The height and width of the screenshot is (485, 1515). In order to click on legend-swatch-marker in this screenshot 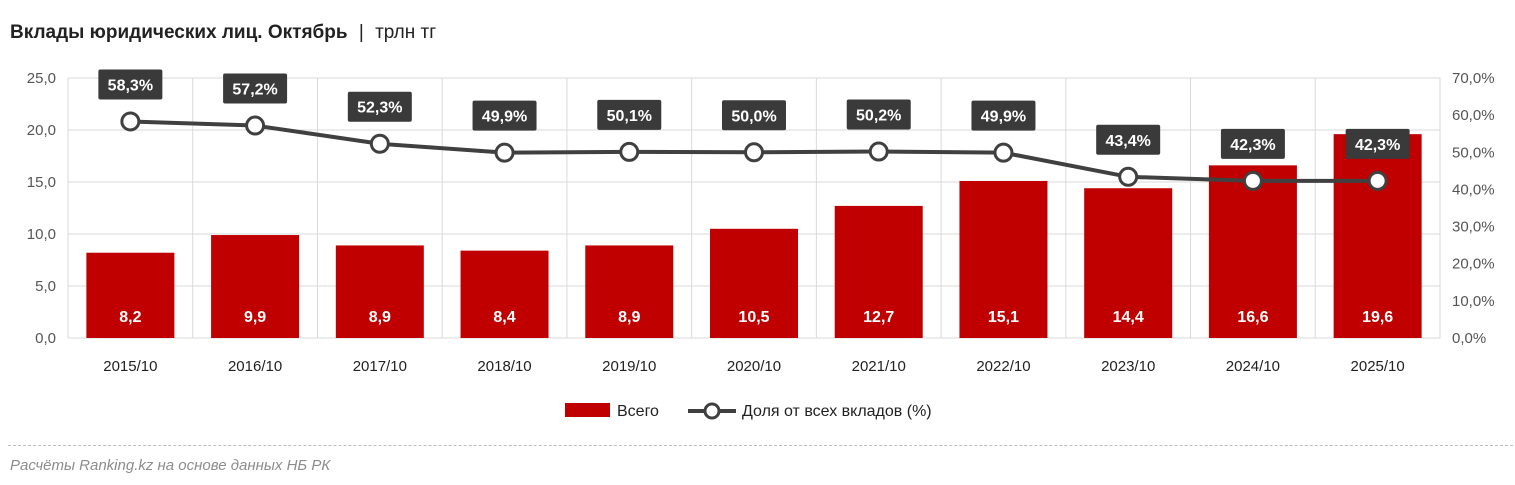, I will do `click(712, 411)`.